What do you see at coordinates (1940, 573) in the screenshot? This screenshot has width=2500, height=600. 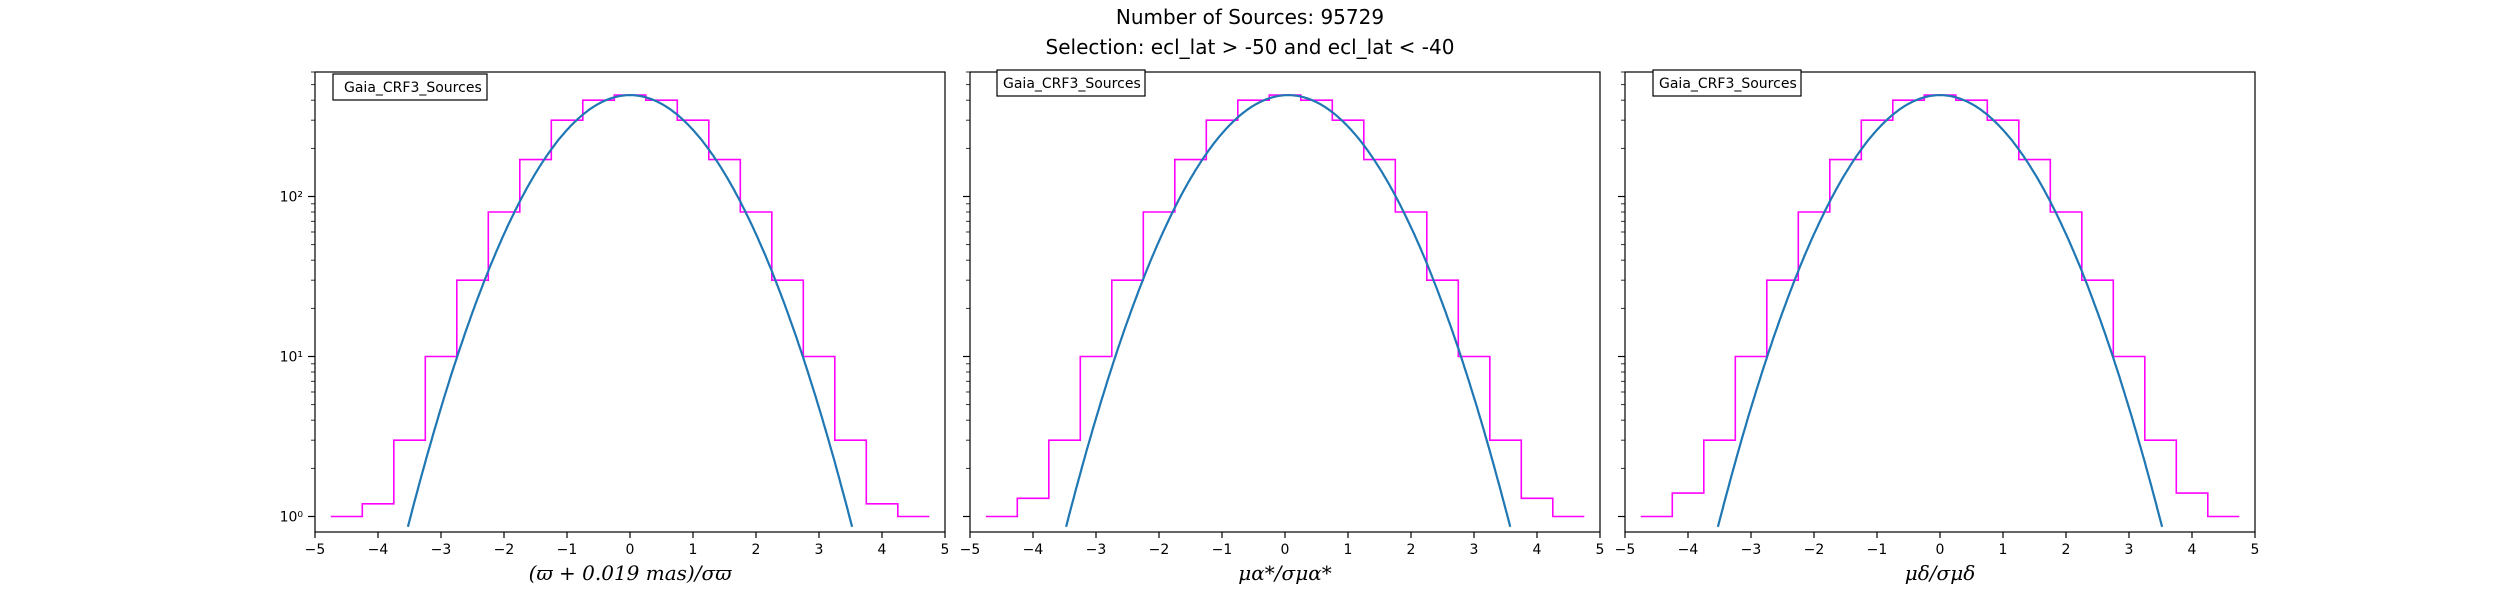 I see `x-axis-label: μδ/σμδ` at bounding box center [1940, 573].